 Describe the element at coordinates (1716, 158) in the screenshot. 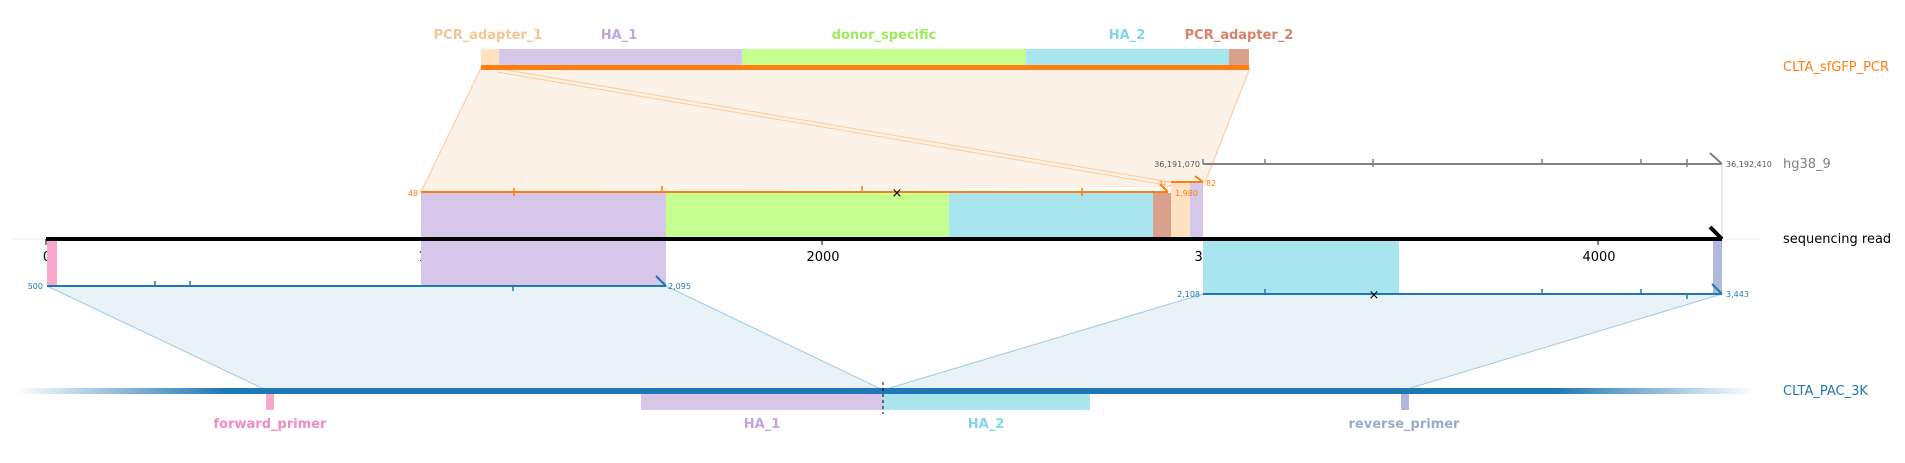

I see `hg38-end-arrow` at that location.